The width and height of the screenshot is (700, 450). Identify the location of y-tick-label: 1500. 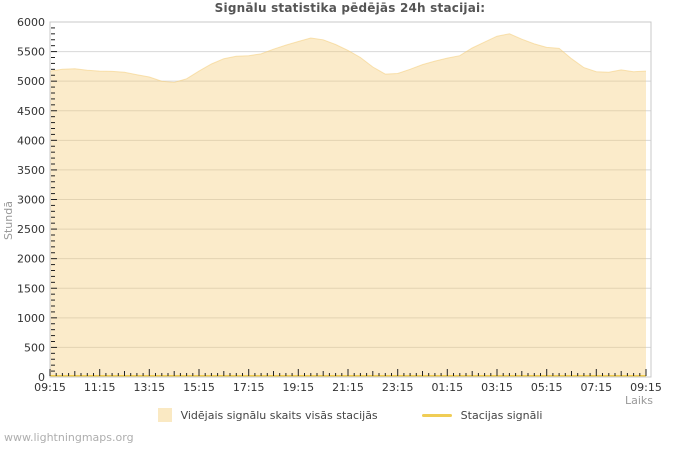
(31, 288).